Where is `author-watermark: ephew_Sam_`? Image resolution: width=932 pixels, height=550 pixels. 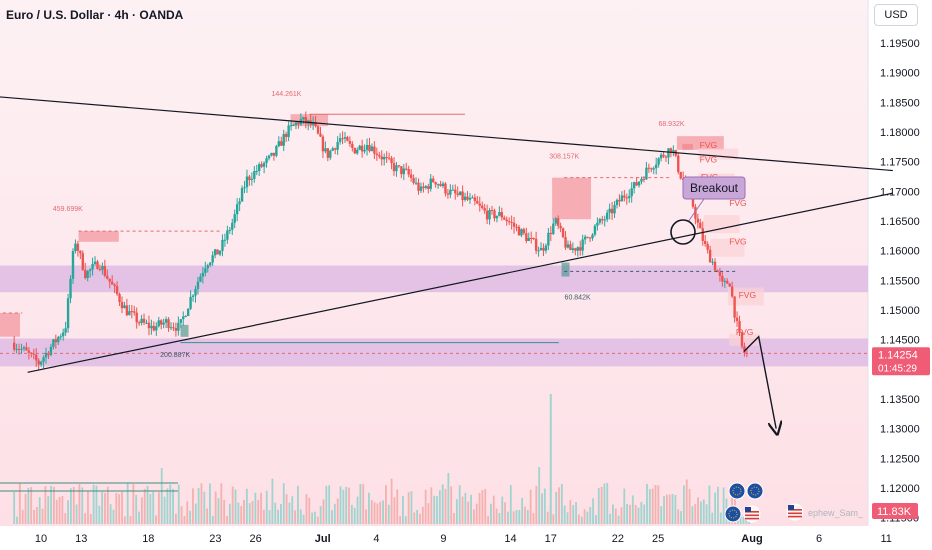 author-watermark: ephew_Sam_ is located at coordinates (836, 513).